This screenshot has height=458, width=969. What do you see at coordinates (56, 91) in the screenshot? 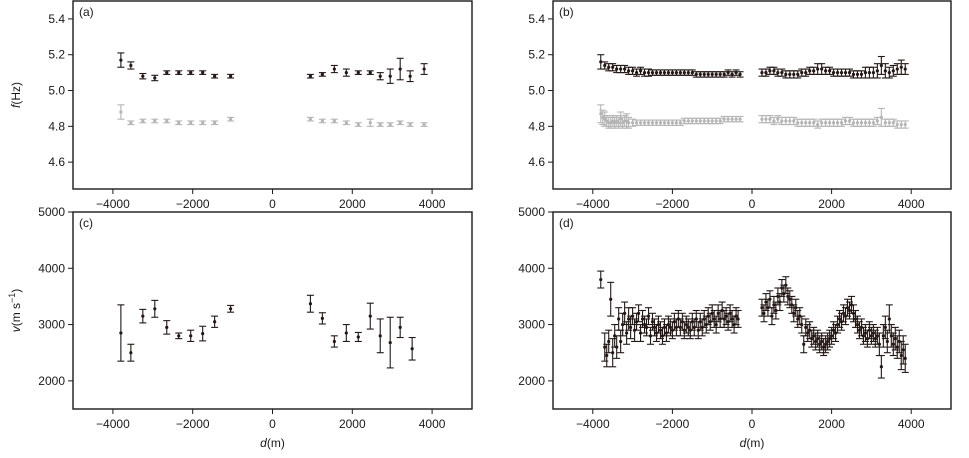
I see `y-tick-label: 5.0` at bounding box center [56, 91].